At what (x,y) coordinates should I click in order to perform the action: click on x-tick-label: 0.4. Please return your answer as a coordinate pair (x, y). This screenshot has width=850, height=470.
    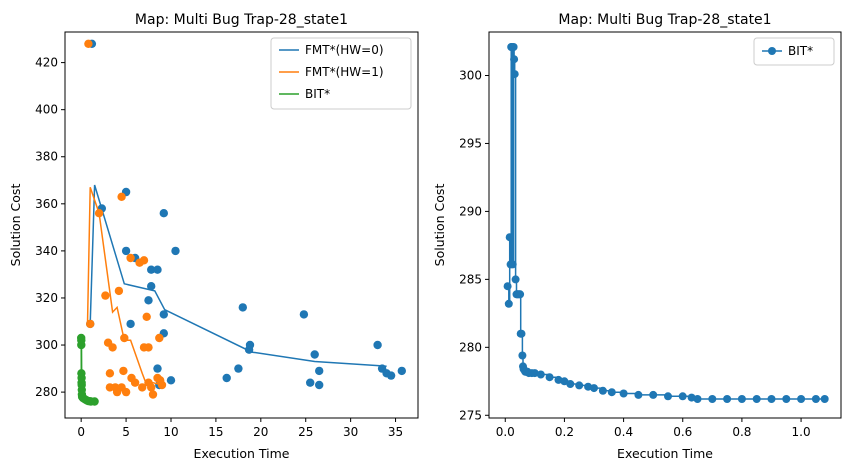
    Looking at the image, I should click on (623, 432).